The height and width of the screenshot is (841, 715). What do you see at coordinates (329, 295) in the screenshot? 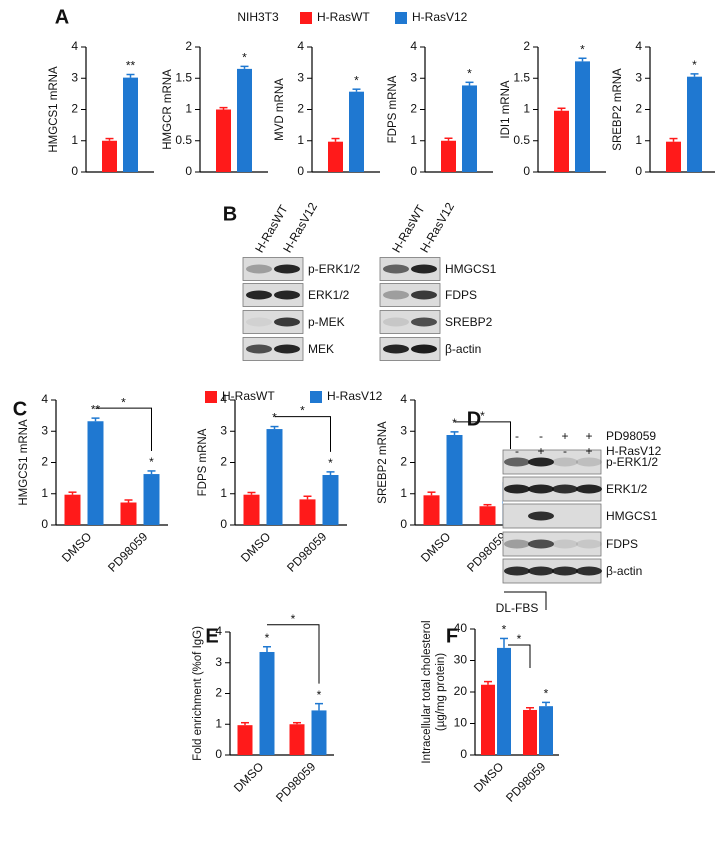
I see `row-label: ERK1/2` at bounding box center [329, 295].